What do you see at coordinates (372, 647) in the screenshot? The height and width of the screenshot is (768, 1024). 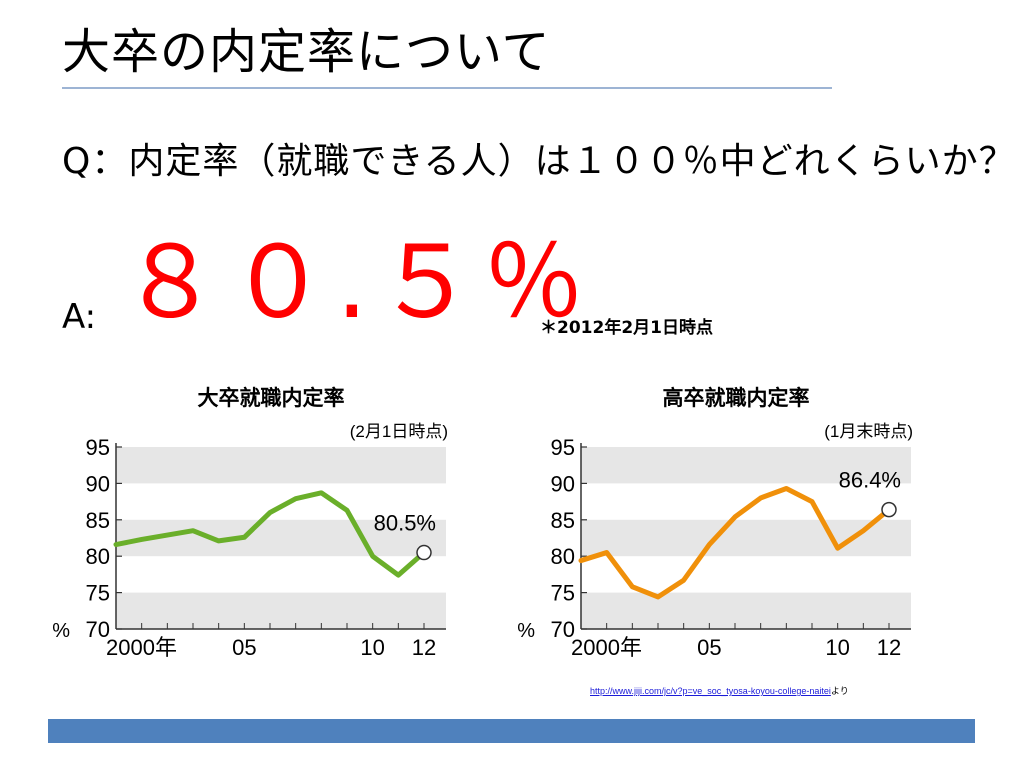 I see `chart-0-xtick-label-2: 10` at bounding box center [372, 647].